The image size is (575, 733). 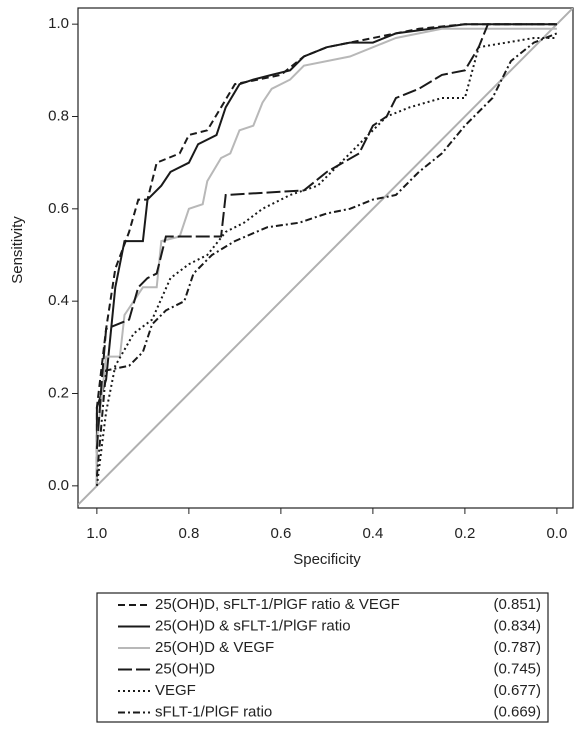 I want to click on legend-value: (0.834), so click(x=517, y=625).